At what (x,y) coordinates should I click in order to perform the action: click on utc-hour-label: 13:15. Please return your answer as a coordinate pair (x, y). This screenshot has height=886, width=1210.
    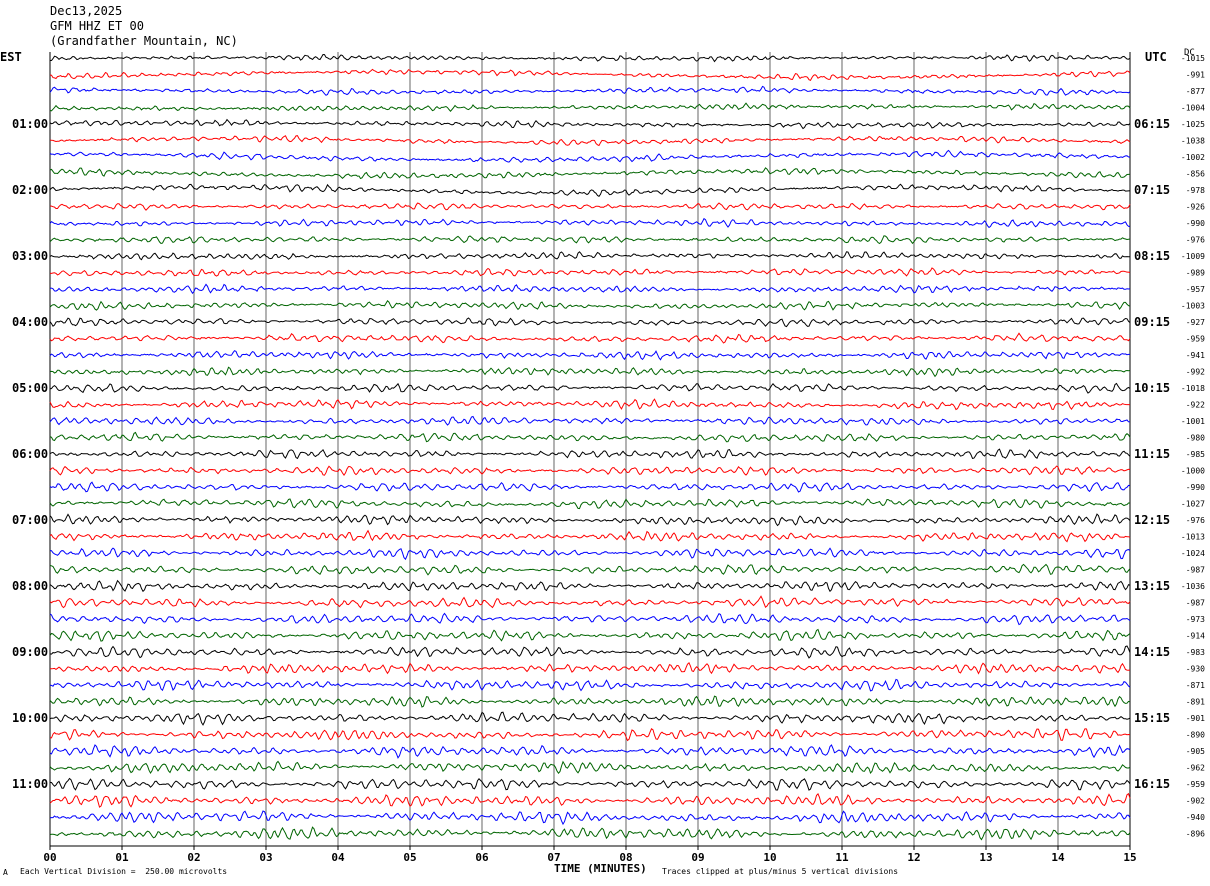
    Looking at the image, I should click on (1152, 586).